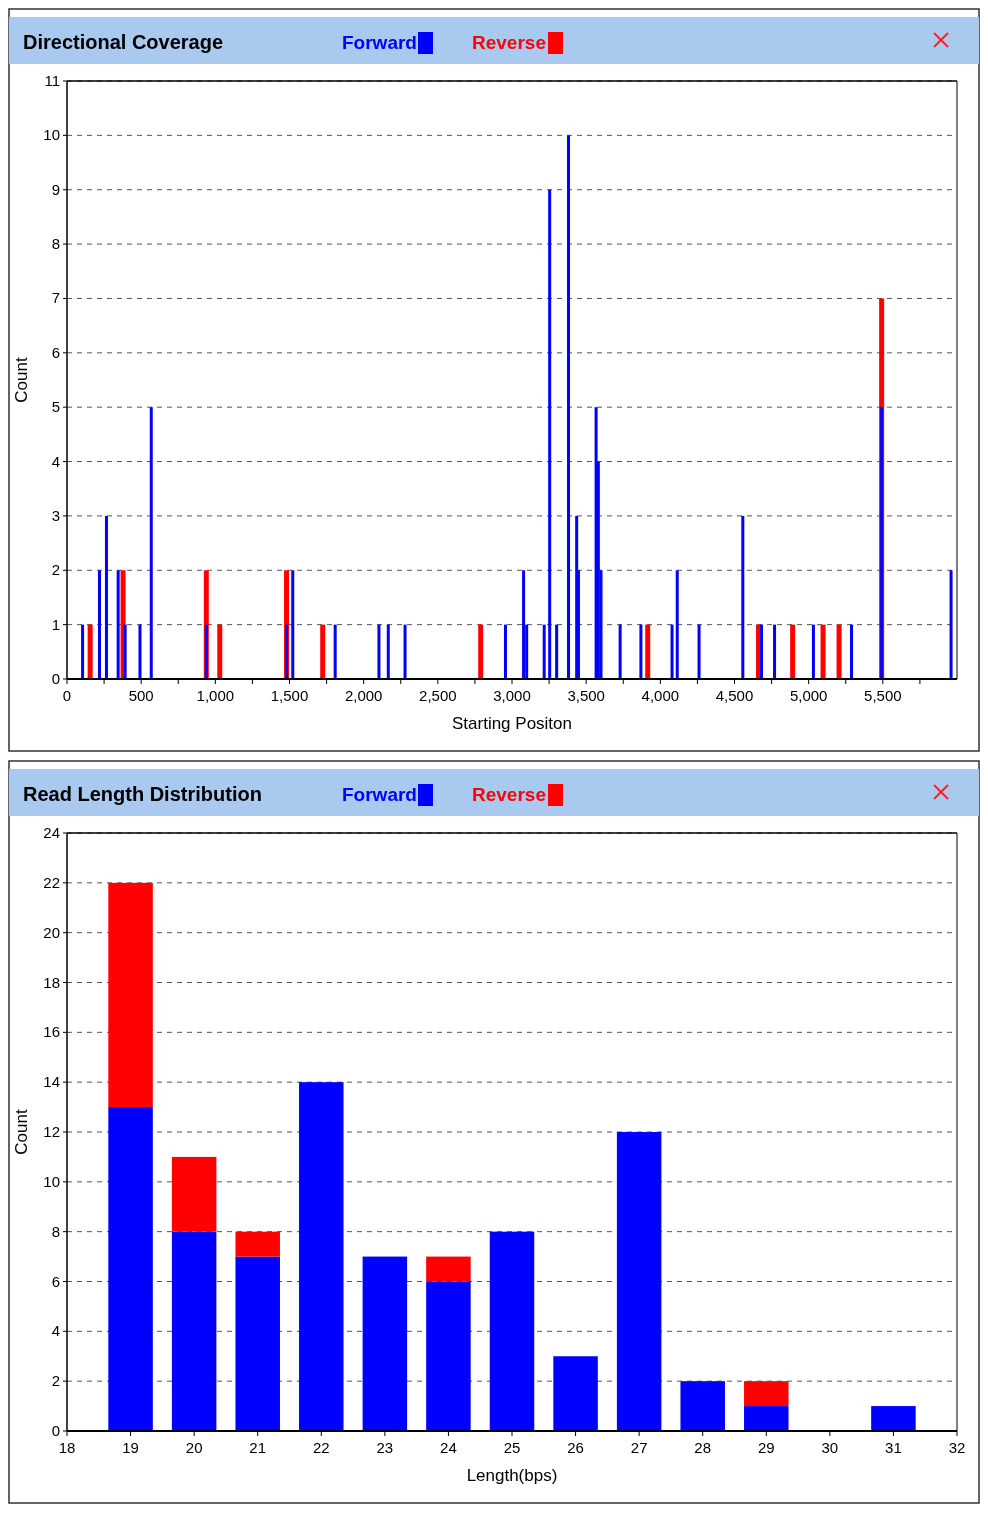  Describe the element at coordinates (438, 695) in the screenshot. I see `x-tick-label: 2,500` at that location.